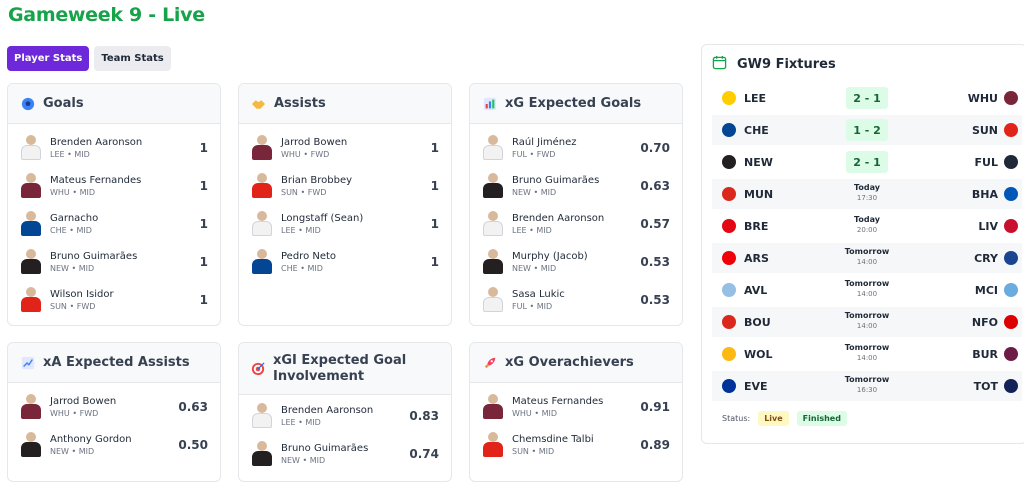 This screenshot has width=1024, height=482. I want to click on card-title: xG Expected Goals, so click(573, 103).